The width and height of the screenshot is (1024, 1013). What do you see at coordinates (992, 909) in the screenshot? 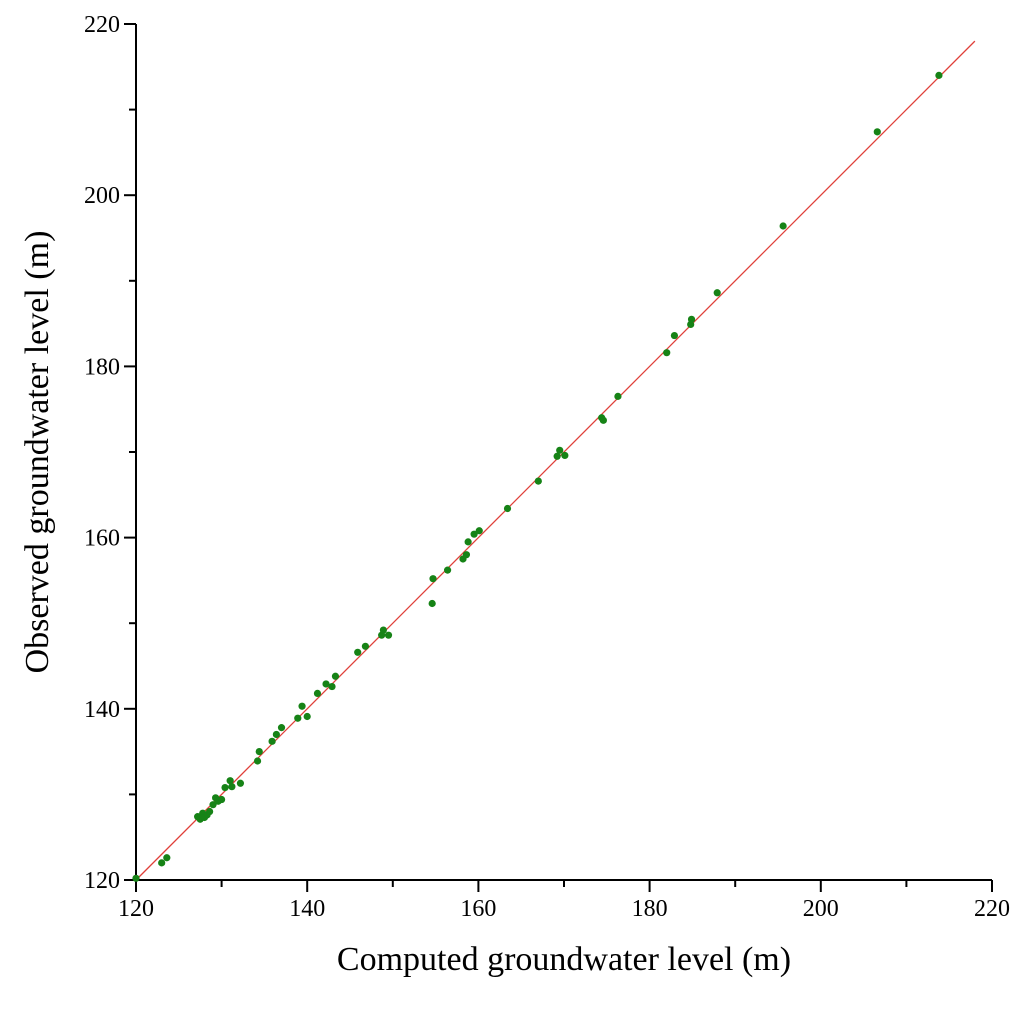
I see `x-tick-label: 220` at bounding box center [992, 909].